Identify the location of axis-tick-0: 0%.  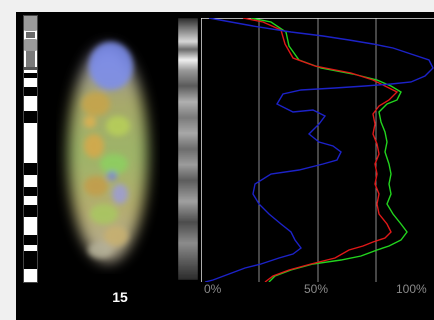
(213, 289).